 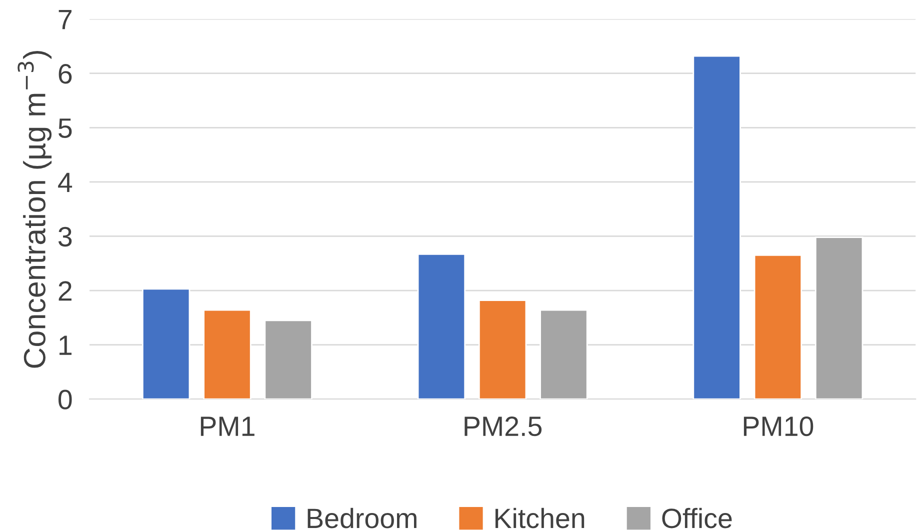 What do you see at coordinates (65, 128) in the screenshot?
I see `y-tick-label: 5` at bounding box center [65, 128].